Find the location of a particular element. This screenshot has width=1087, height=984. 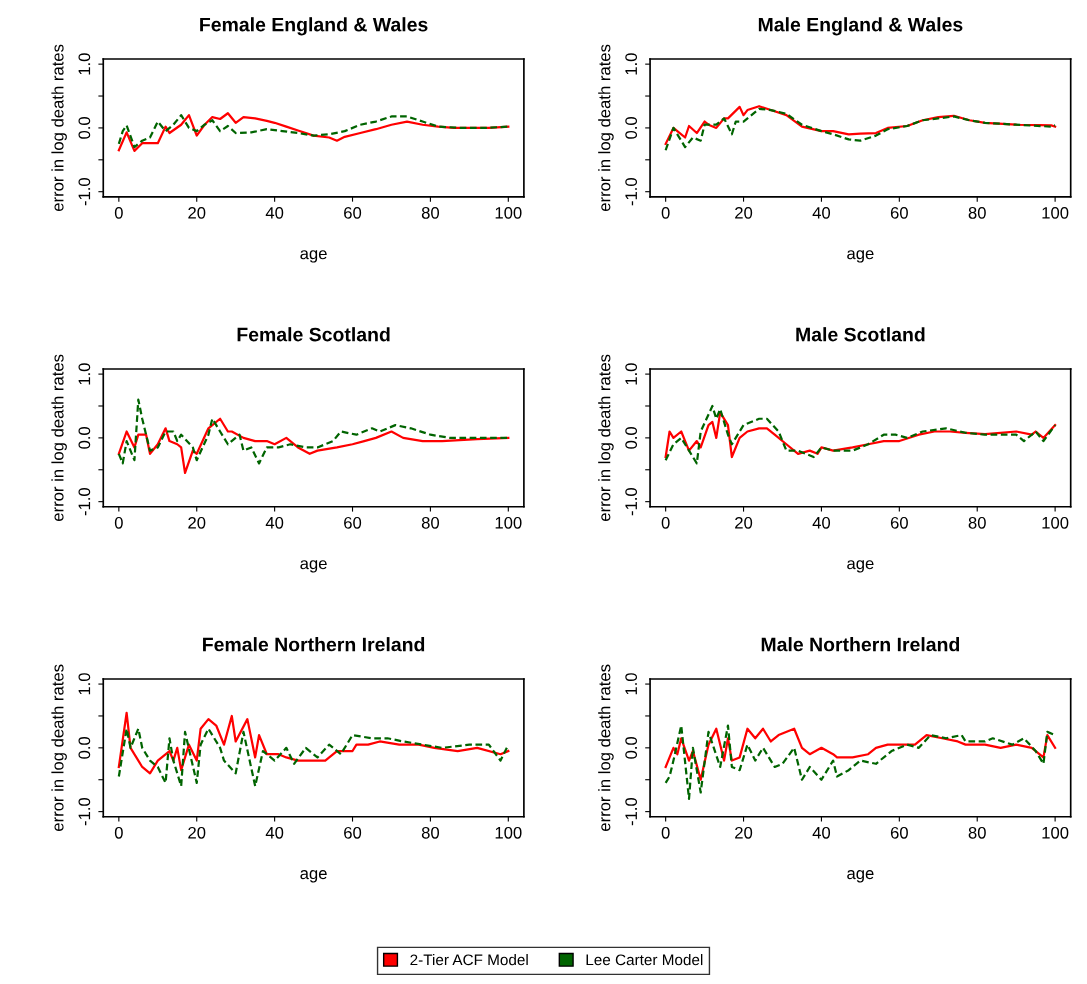

chart-title: Female Northern Ireland is located at coordinates (314, 644).